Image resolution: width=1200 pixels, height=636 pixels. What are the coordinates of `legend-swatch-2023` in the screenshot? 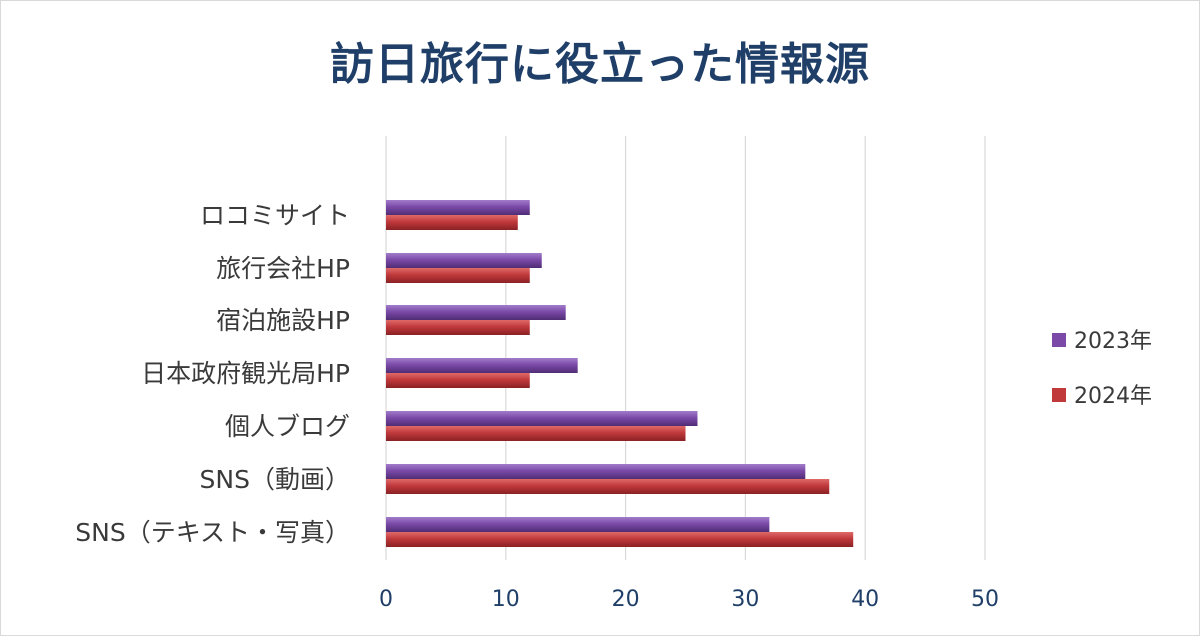 It's located at (1059, 340).